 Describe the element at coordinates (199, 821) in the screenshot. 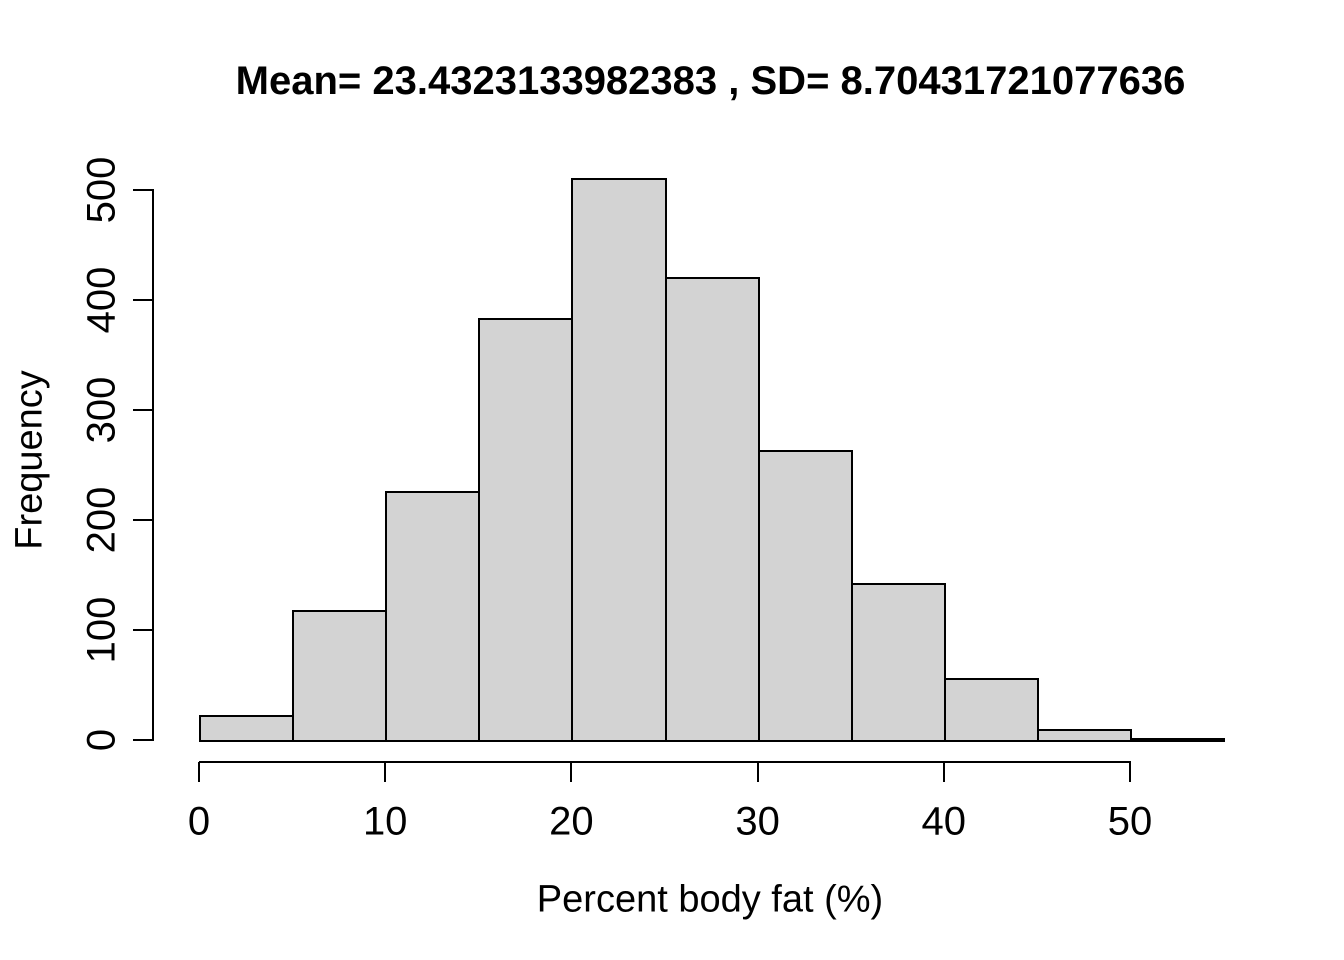

I see `x-tick-label: 0` at that location.